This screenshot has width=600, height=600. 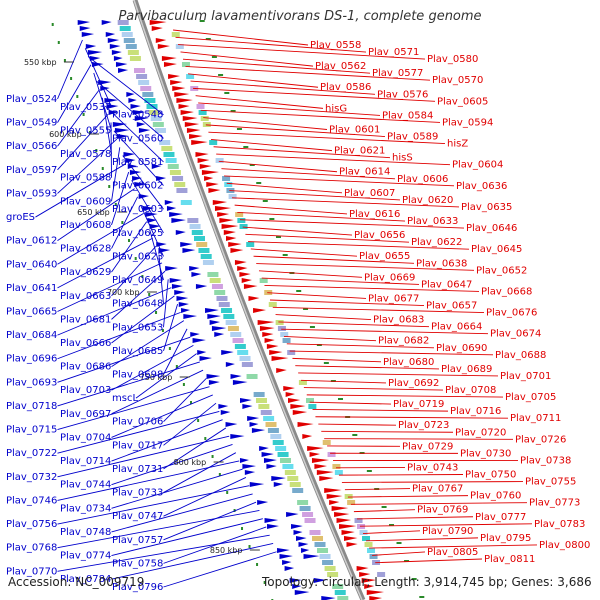 What do you see at coordinates (31, 123) in the screenshot?
I see `gene-label-reverse: Plav_0549` at bounding box center [31, 123].